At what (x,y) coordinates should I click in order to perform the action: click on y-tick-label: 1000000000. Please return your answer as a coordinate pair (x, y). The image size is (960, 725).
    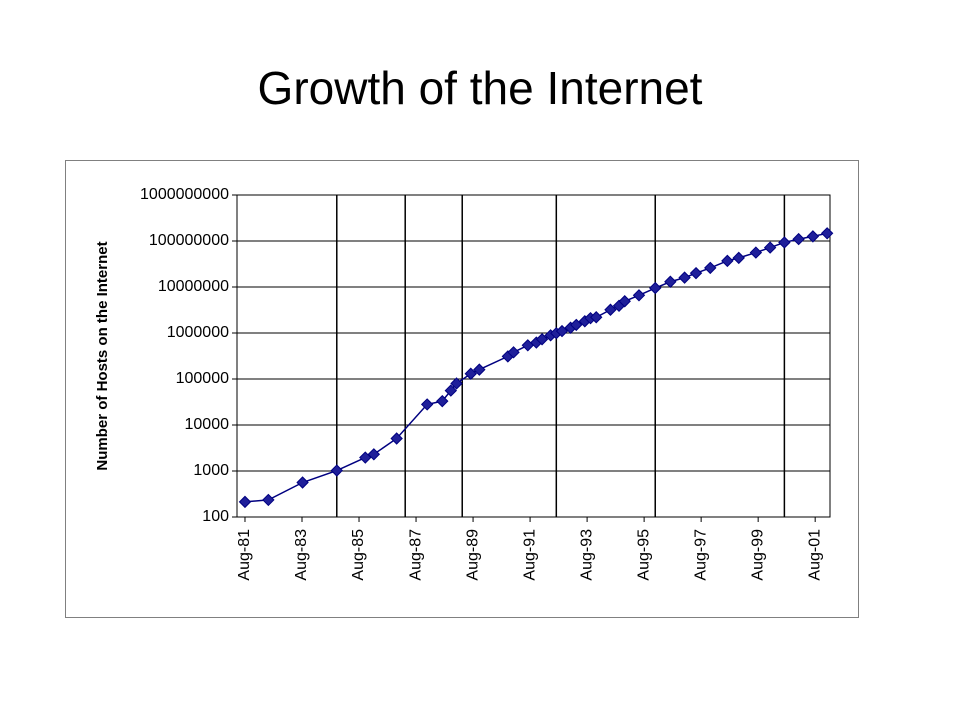
    Looking at the image, I should click on (184, 194).